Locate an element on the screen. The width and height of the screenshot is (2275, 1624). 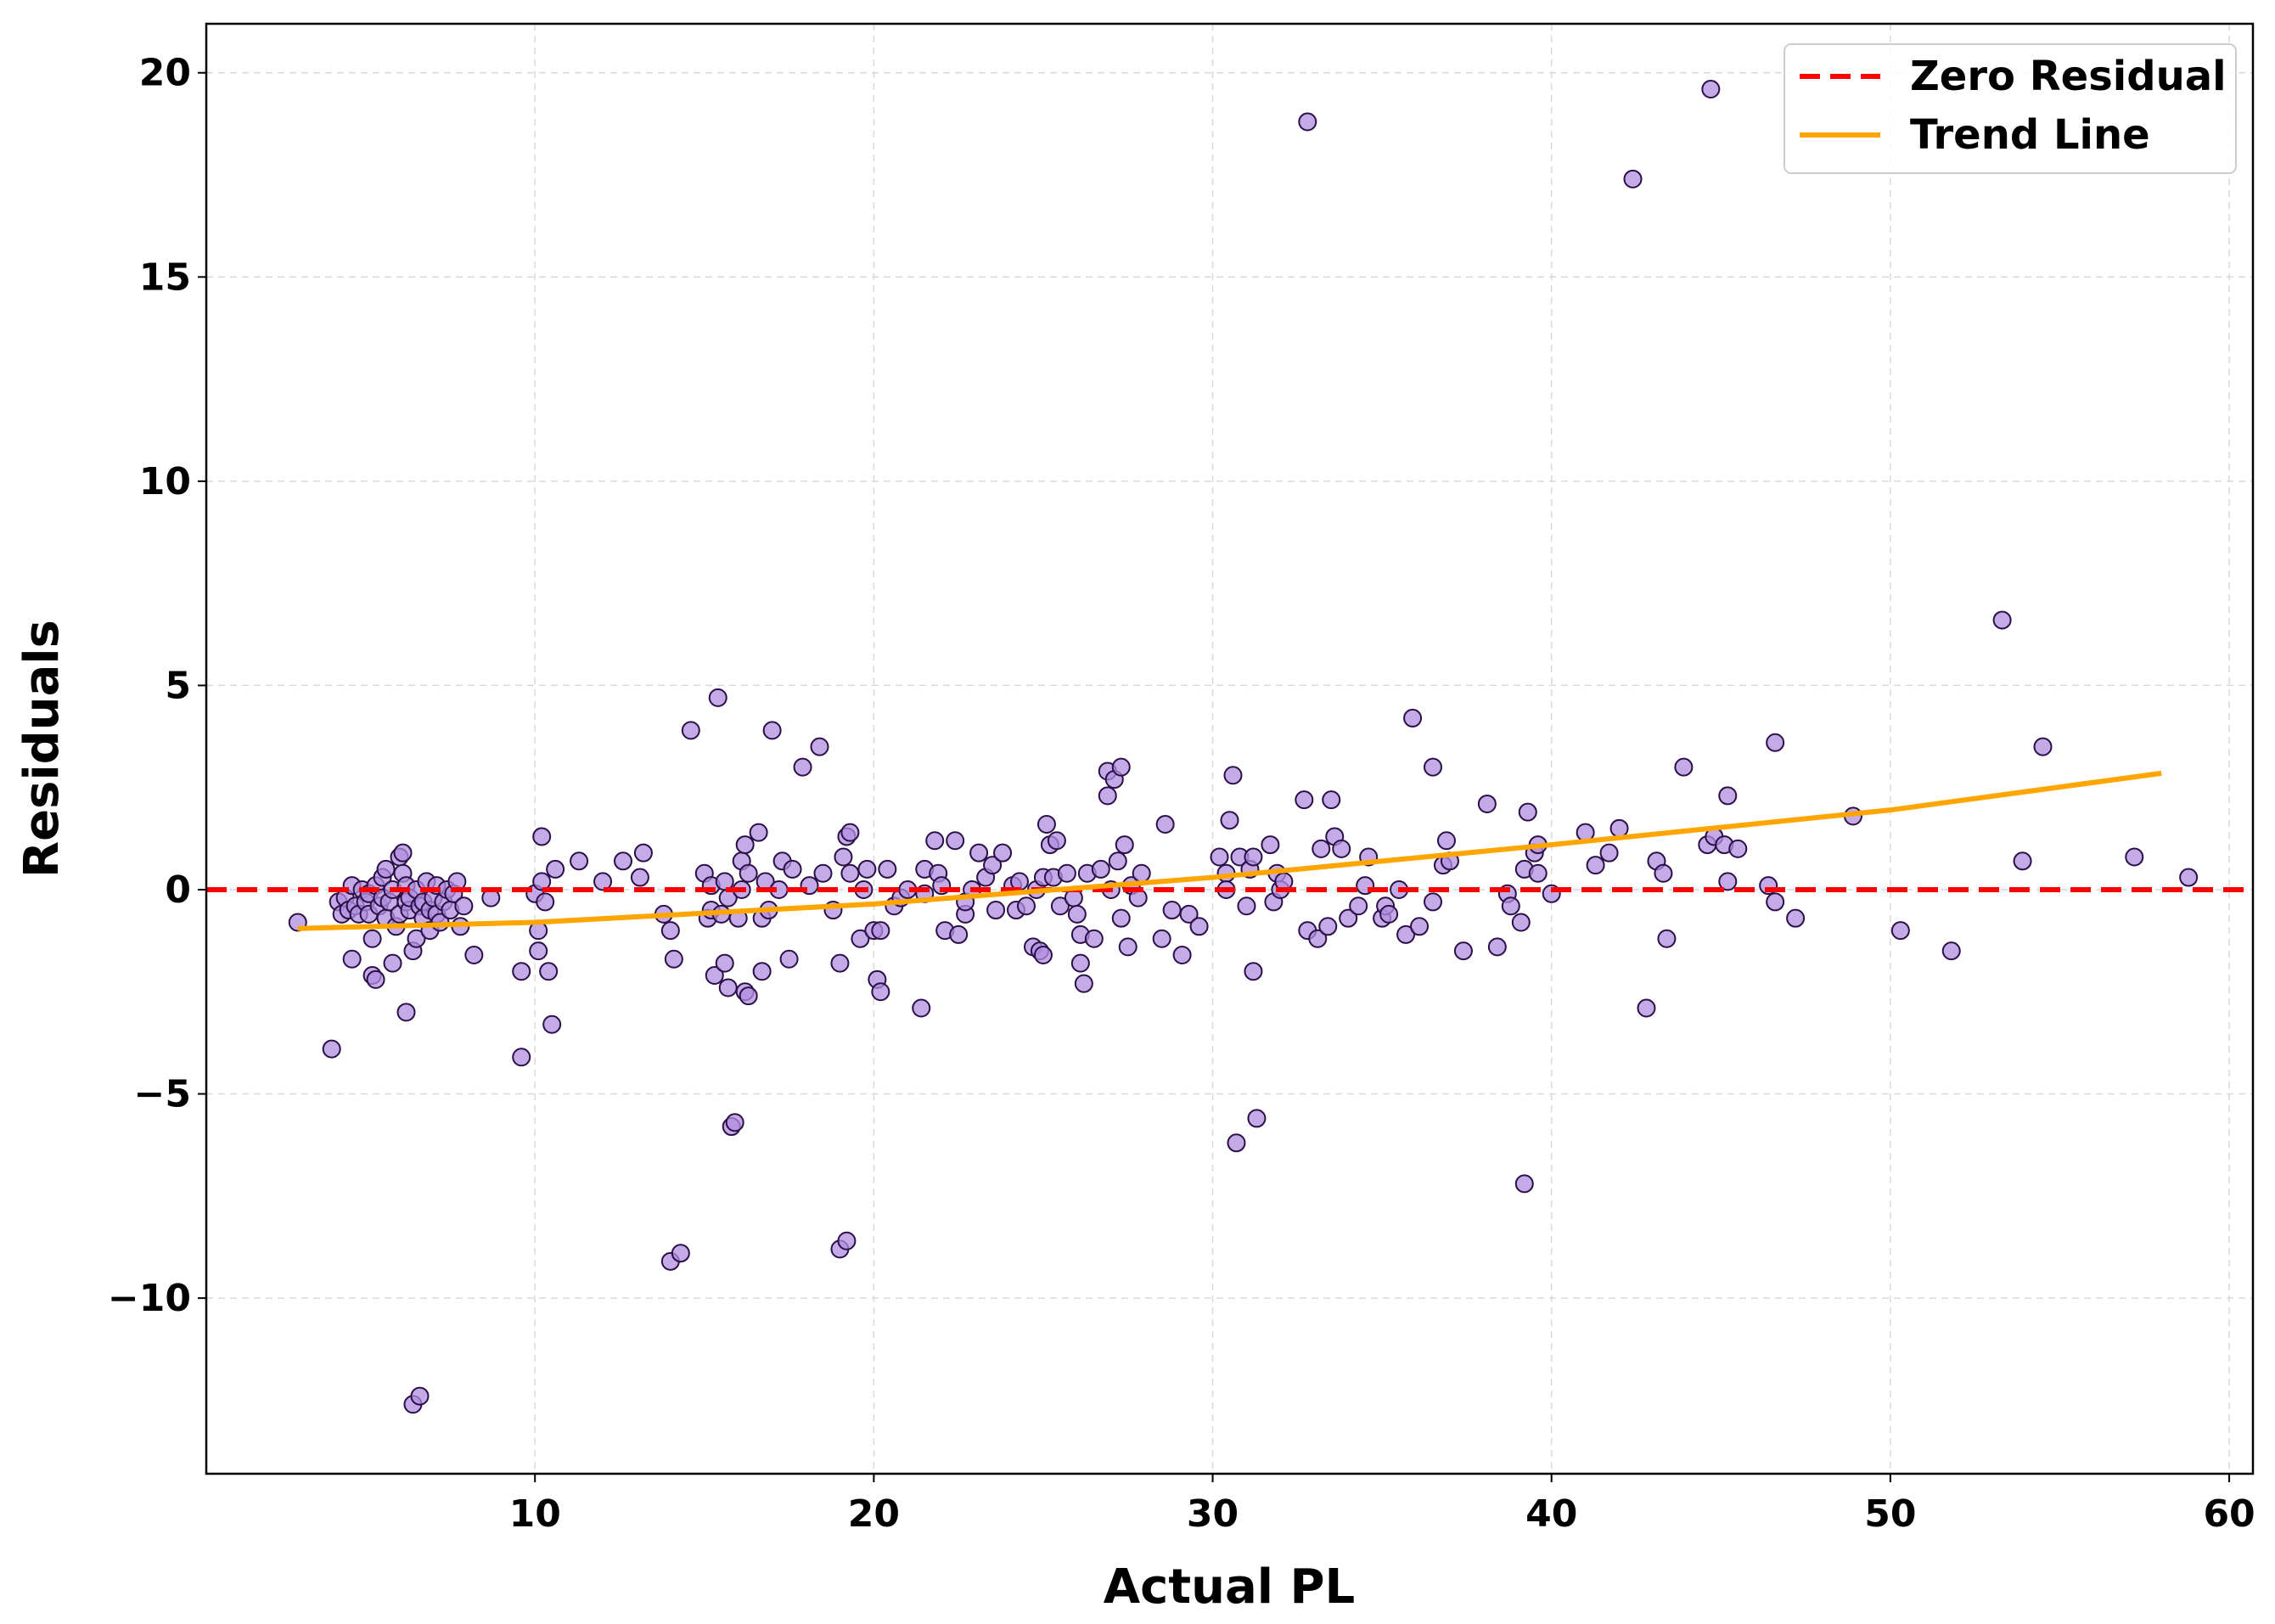
y-tick-label: 20 is located at coordinates (165, 73).